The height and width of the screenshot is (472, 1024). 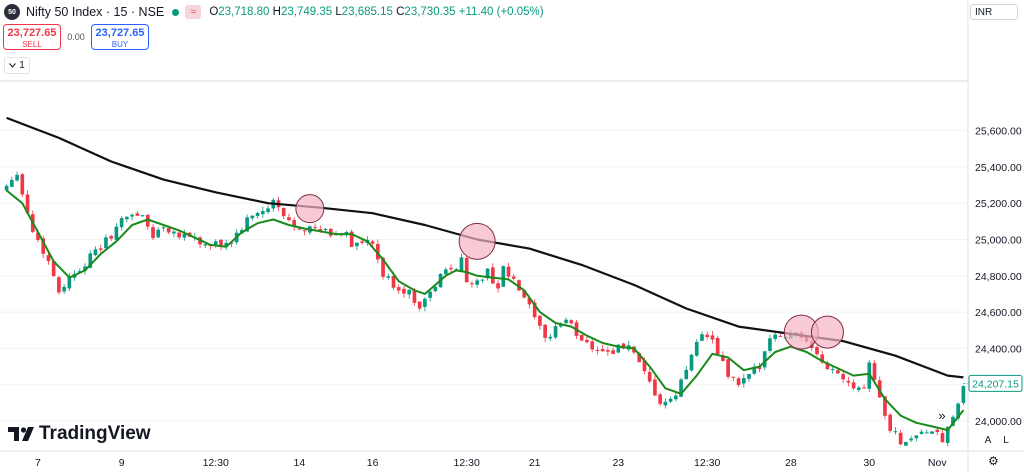 I want to click on high-value: 23,749.35, so click(x=306, y=12).